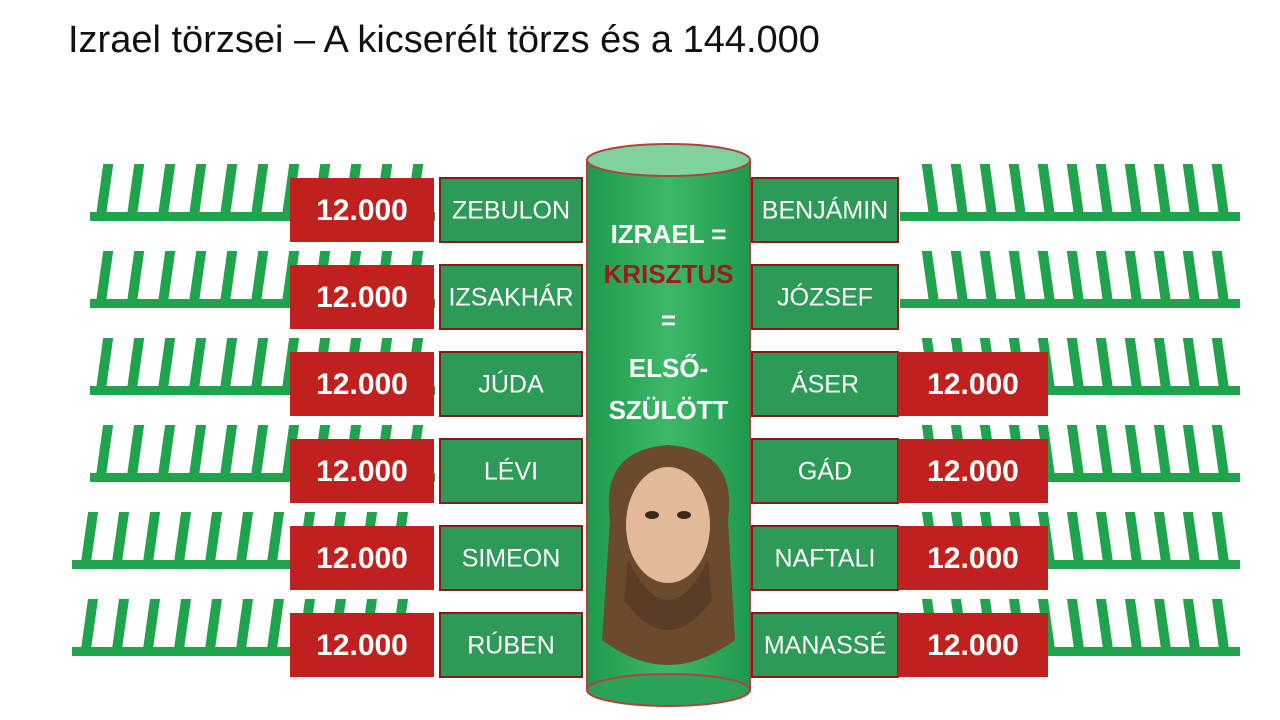 Image resolution: width=1280 pixels, height=720 pixels. What do you see at coordinates (668, 595) in the screenshot?
I see `beard` at bounding box center [668, 595].